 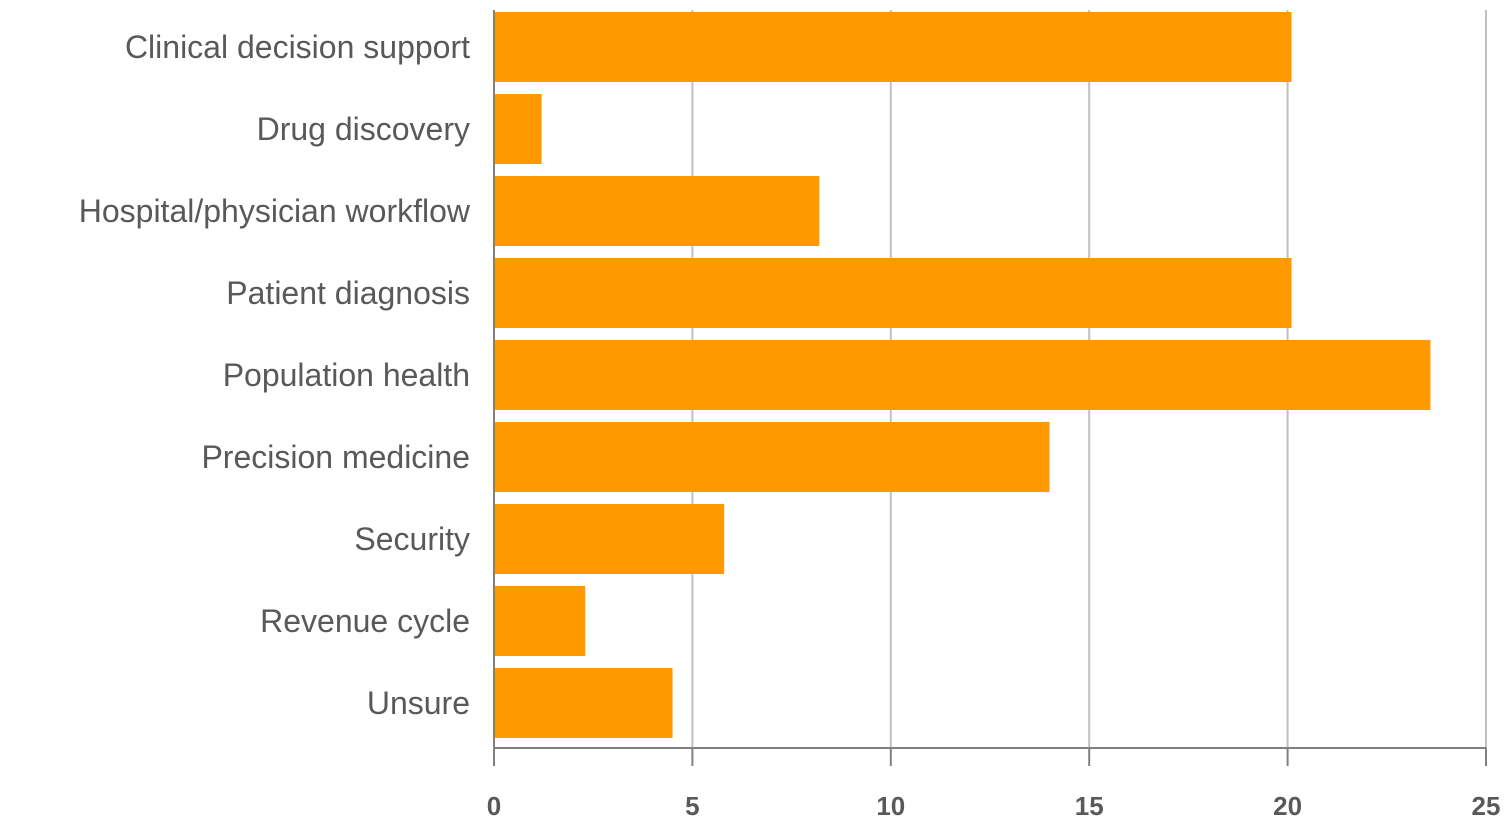 What do you see at coordinates (1287, 803) in the screenshot?
I see `x-tick-label: 20` at bounding box center [1287, 803].